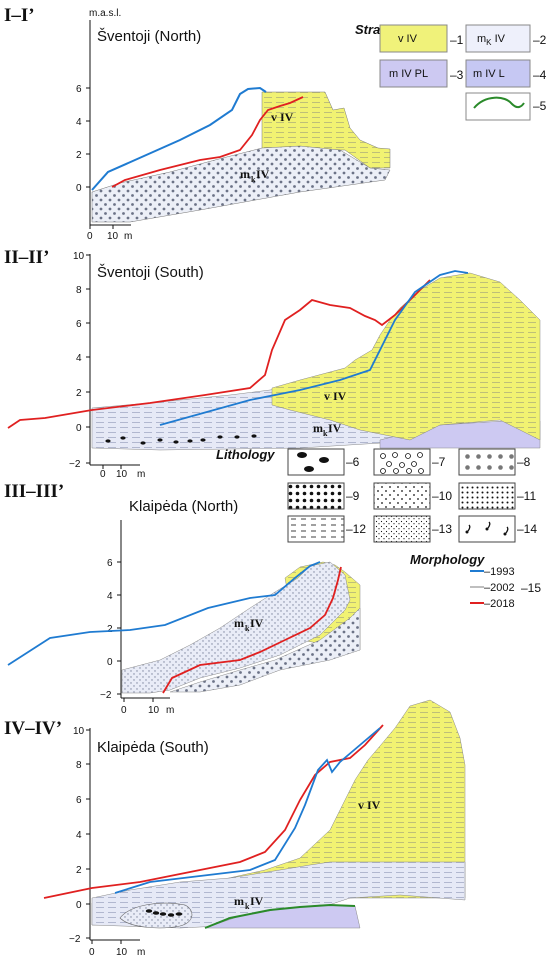 This screenshot has width=550, height=961. Describe the element at coordinates (406, 356) in the screenshot. I see `aeolian-sand-unit` at that location.